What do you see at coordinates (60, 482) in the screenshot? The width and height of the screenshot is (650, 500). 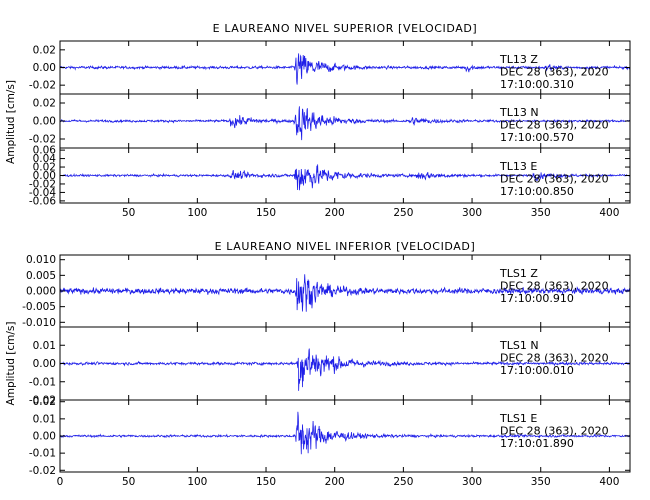 I see `x-tick-label: 0` at bounding box center [60, 482].